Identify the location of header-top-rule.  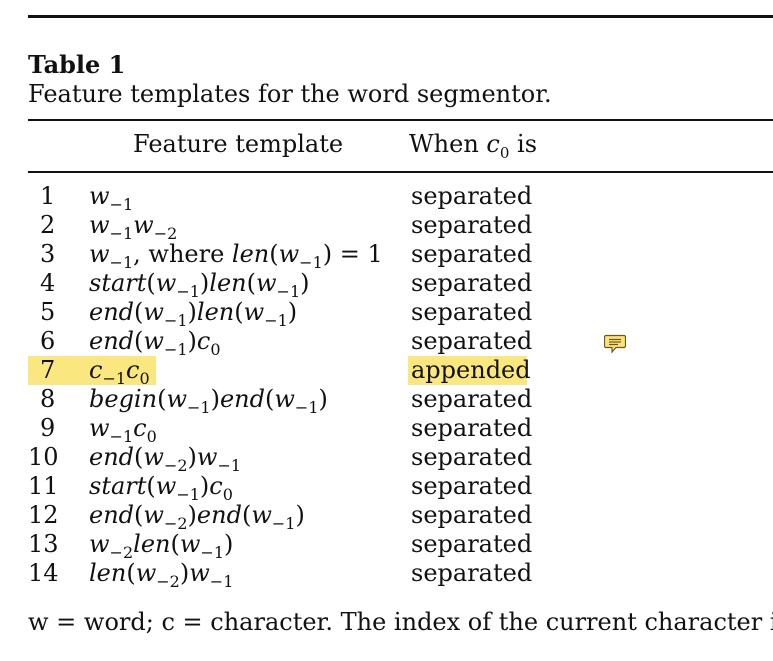
(400, 120).